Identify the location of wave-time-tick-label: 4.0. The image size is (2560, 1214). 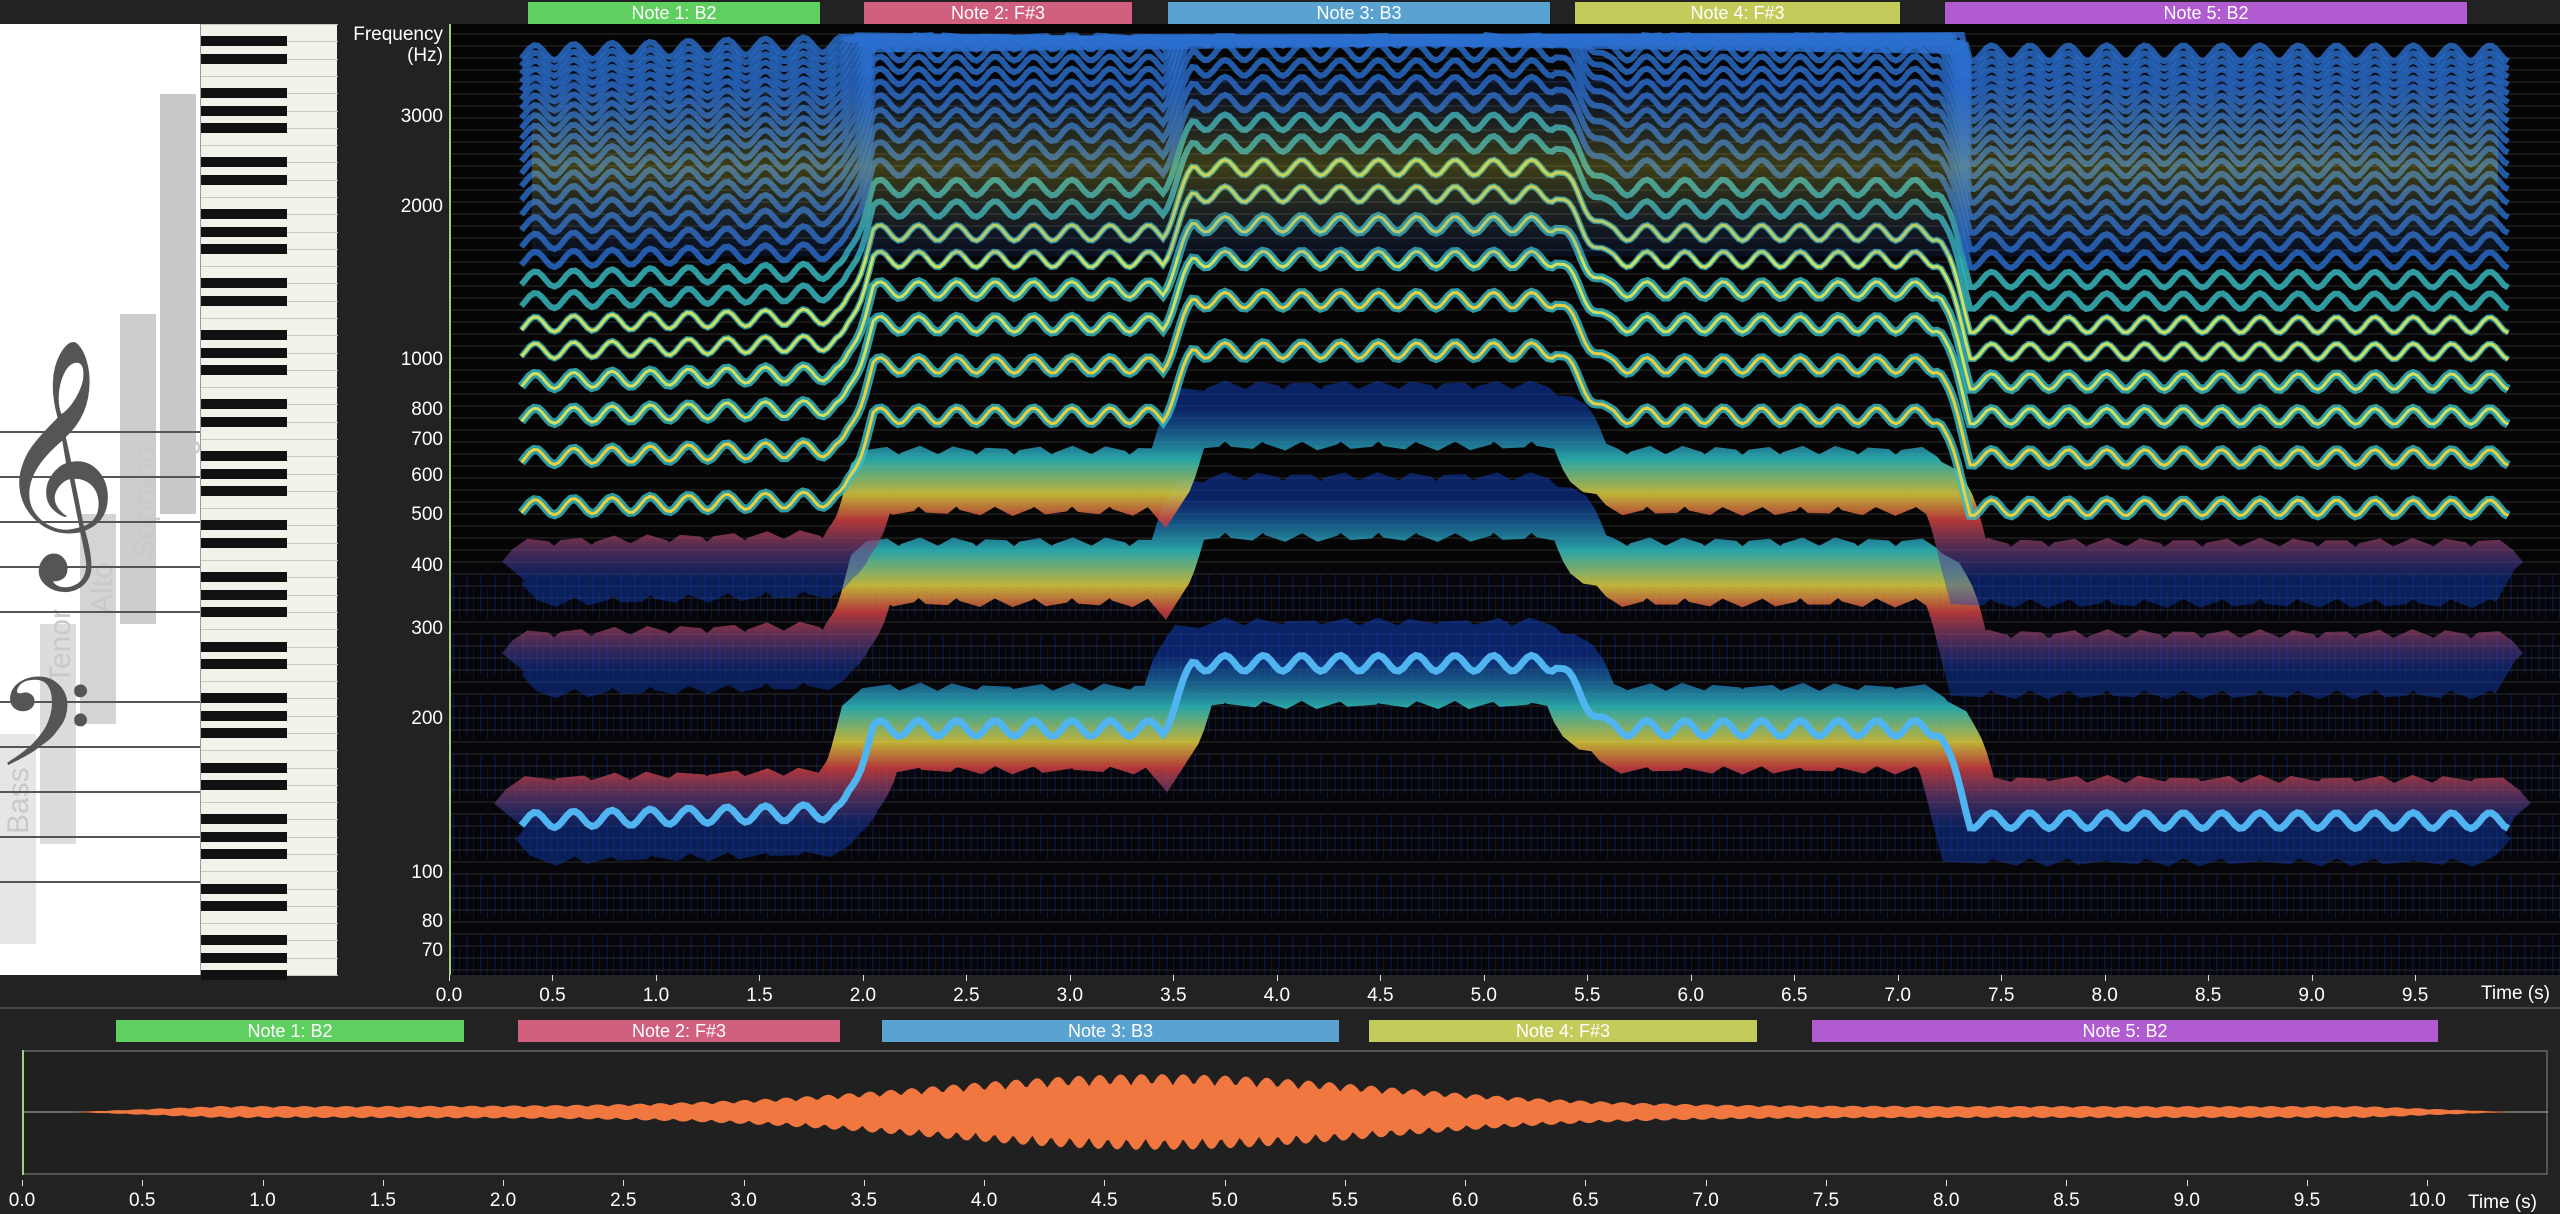
(984, 1200).